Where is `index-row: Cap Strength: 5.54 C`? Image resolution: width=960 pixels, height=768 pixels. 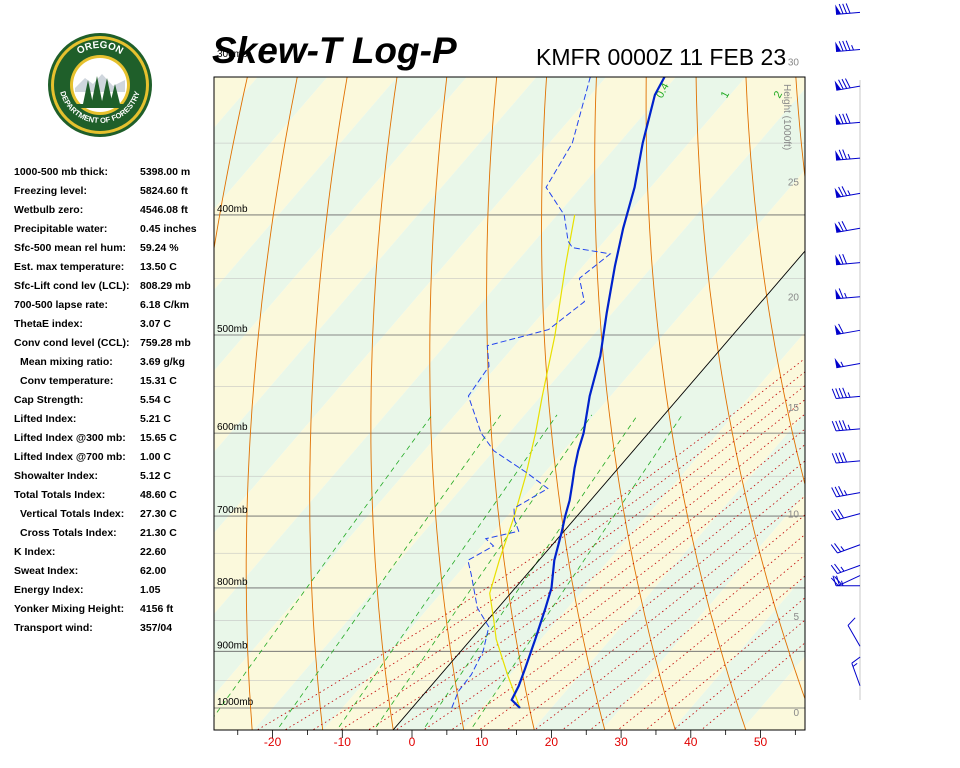 index-row: Cap Strength: 5.54 C is located at coordinates (114, 403).